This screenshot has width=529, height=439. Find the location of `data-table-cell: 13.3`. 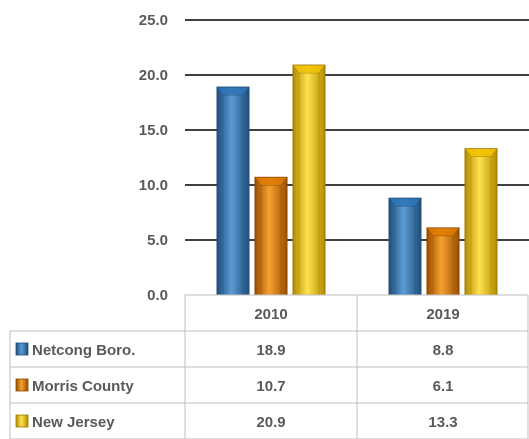

data-table-cell: 13.3 is located at coordinates (442, 422).